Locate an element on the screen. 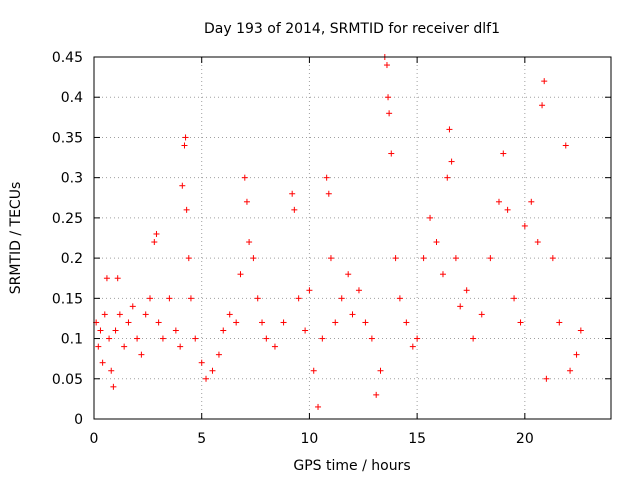  x-tick-label: 15 is located at coordinates (417, 439).